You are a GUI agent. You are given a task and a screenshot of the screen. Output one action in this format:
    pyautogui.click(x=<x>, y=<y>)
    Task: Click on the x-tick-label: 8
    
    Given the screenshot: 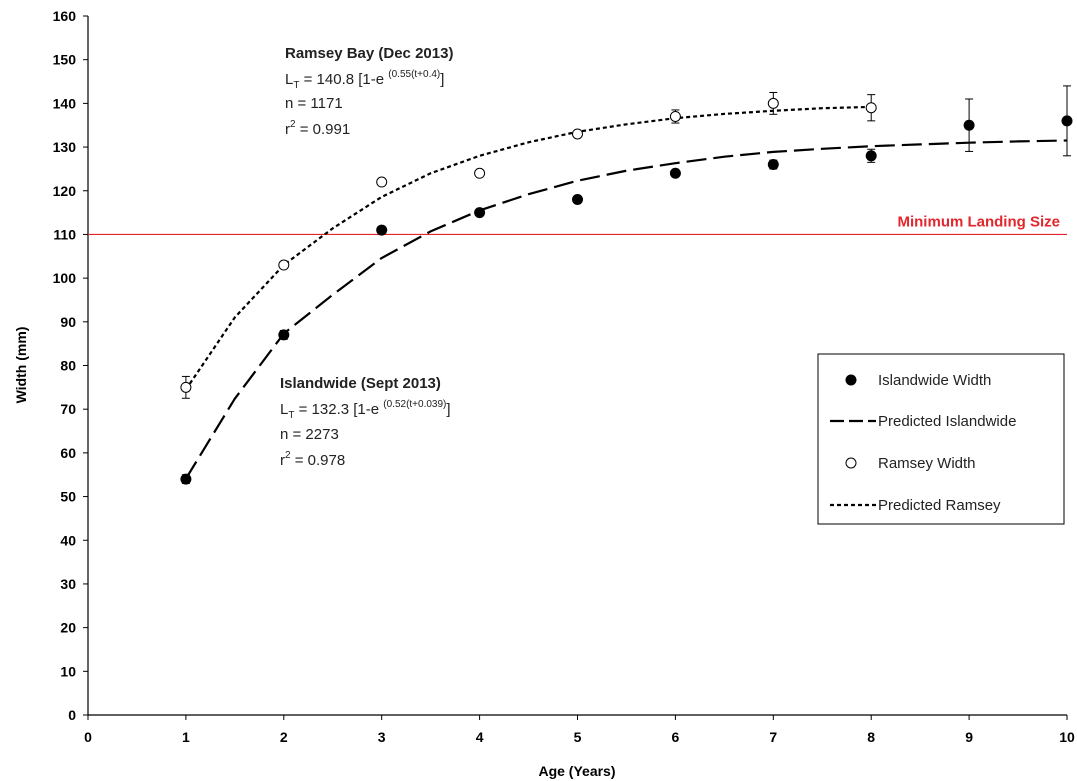 What is the action you would take?
    pyautogui.click(x=871, y=737)
    